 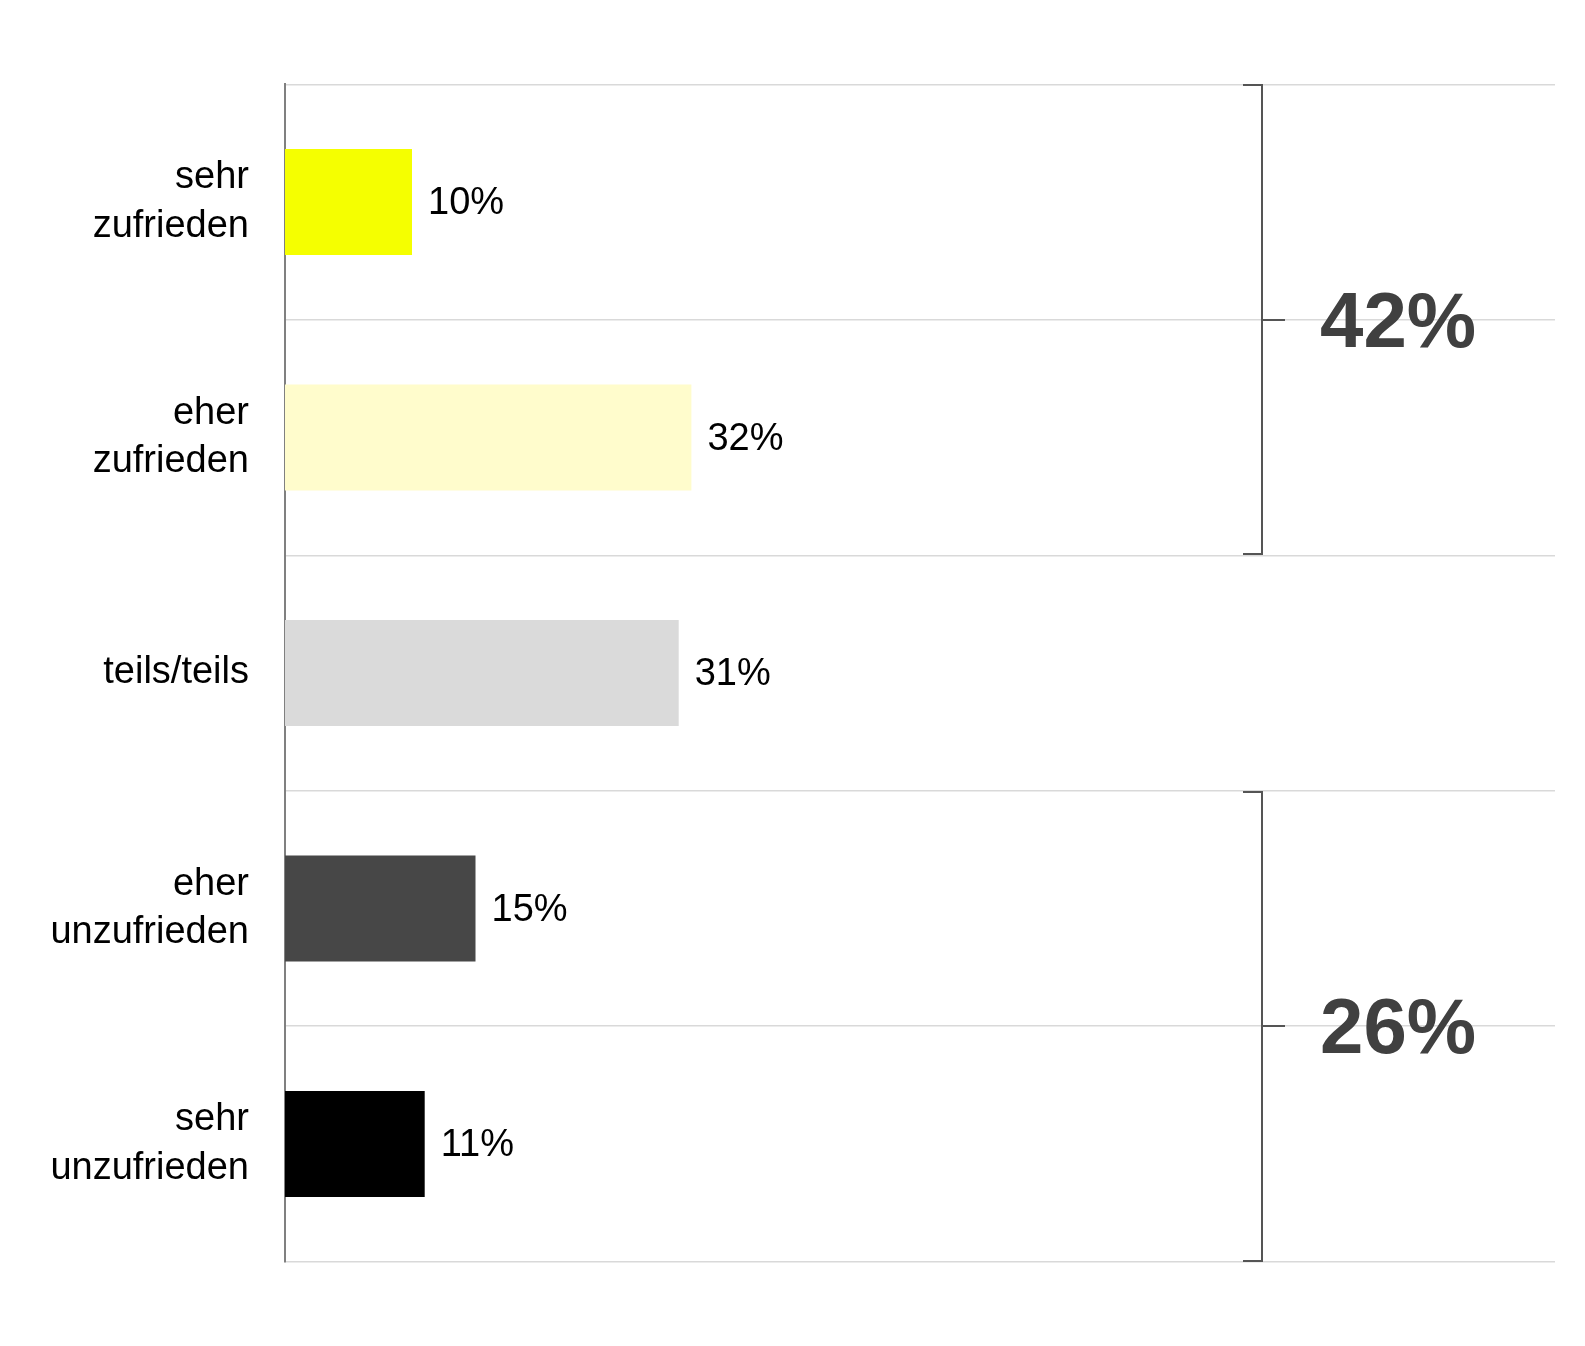 What do you see at coordinates (176, 670) in the screenshot?
I see `y-tick-label: teils/teils` at bounding box center [176, 670].